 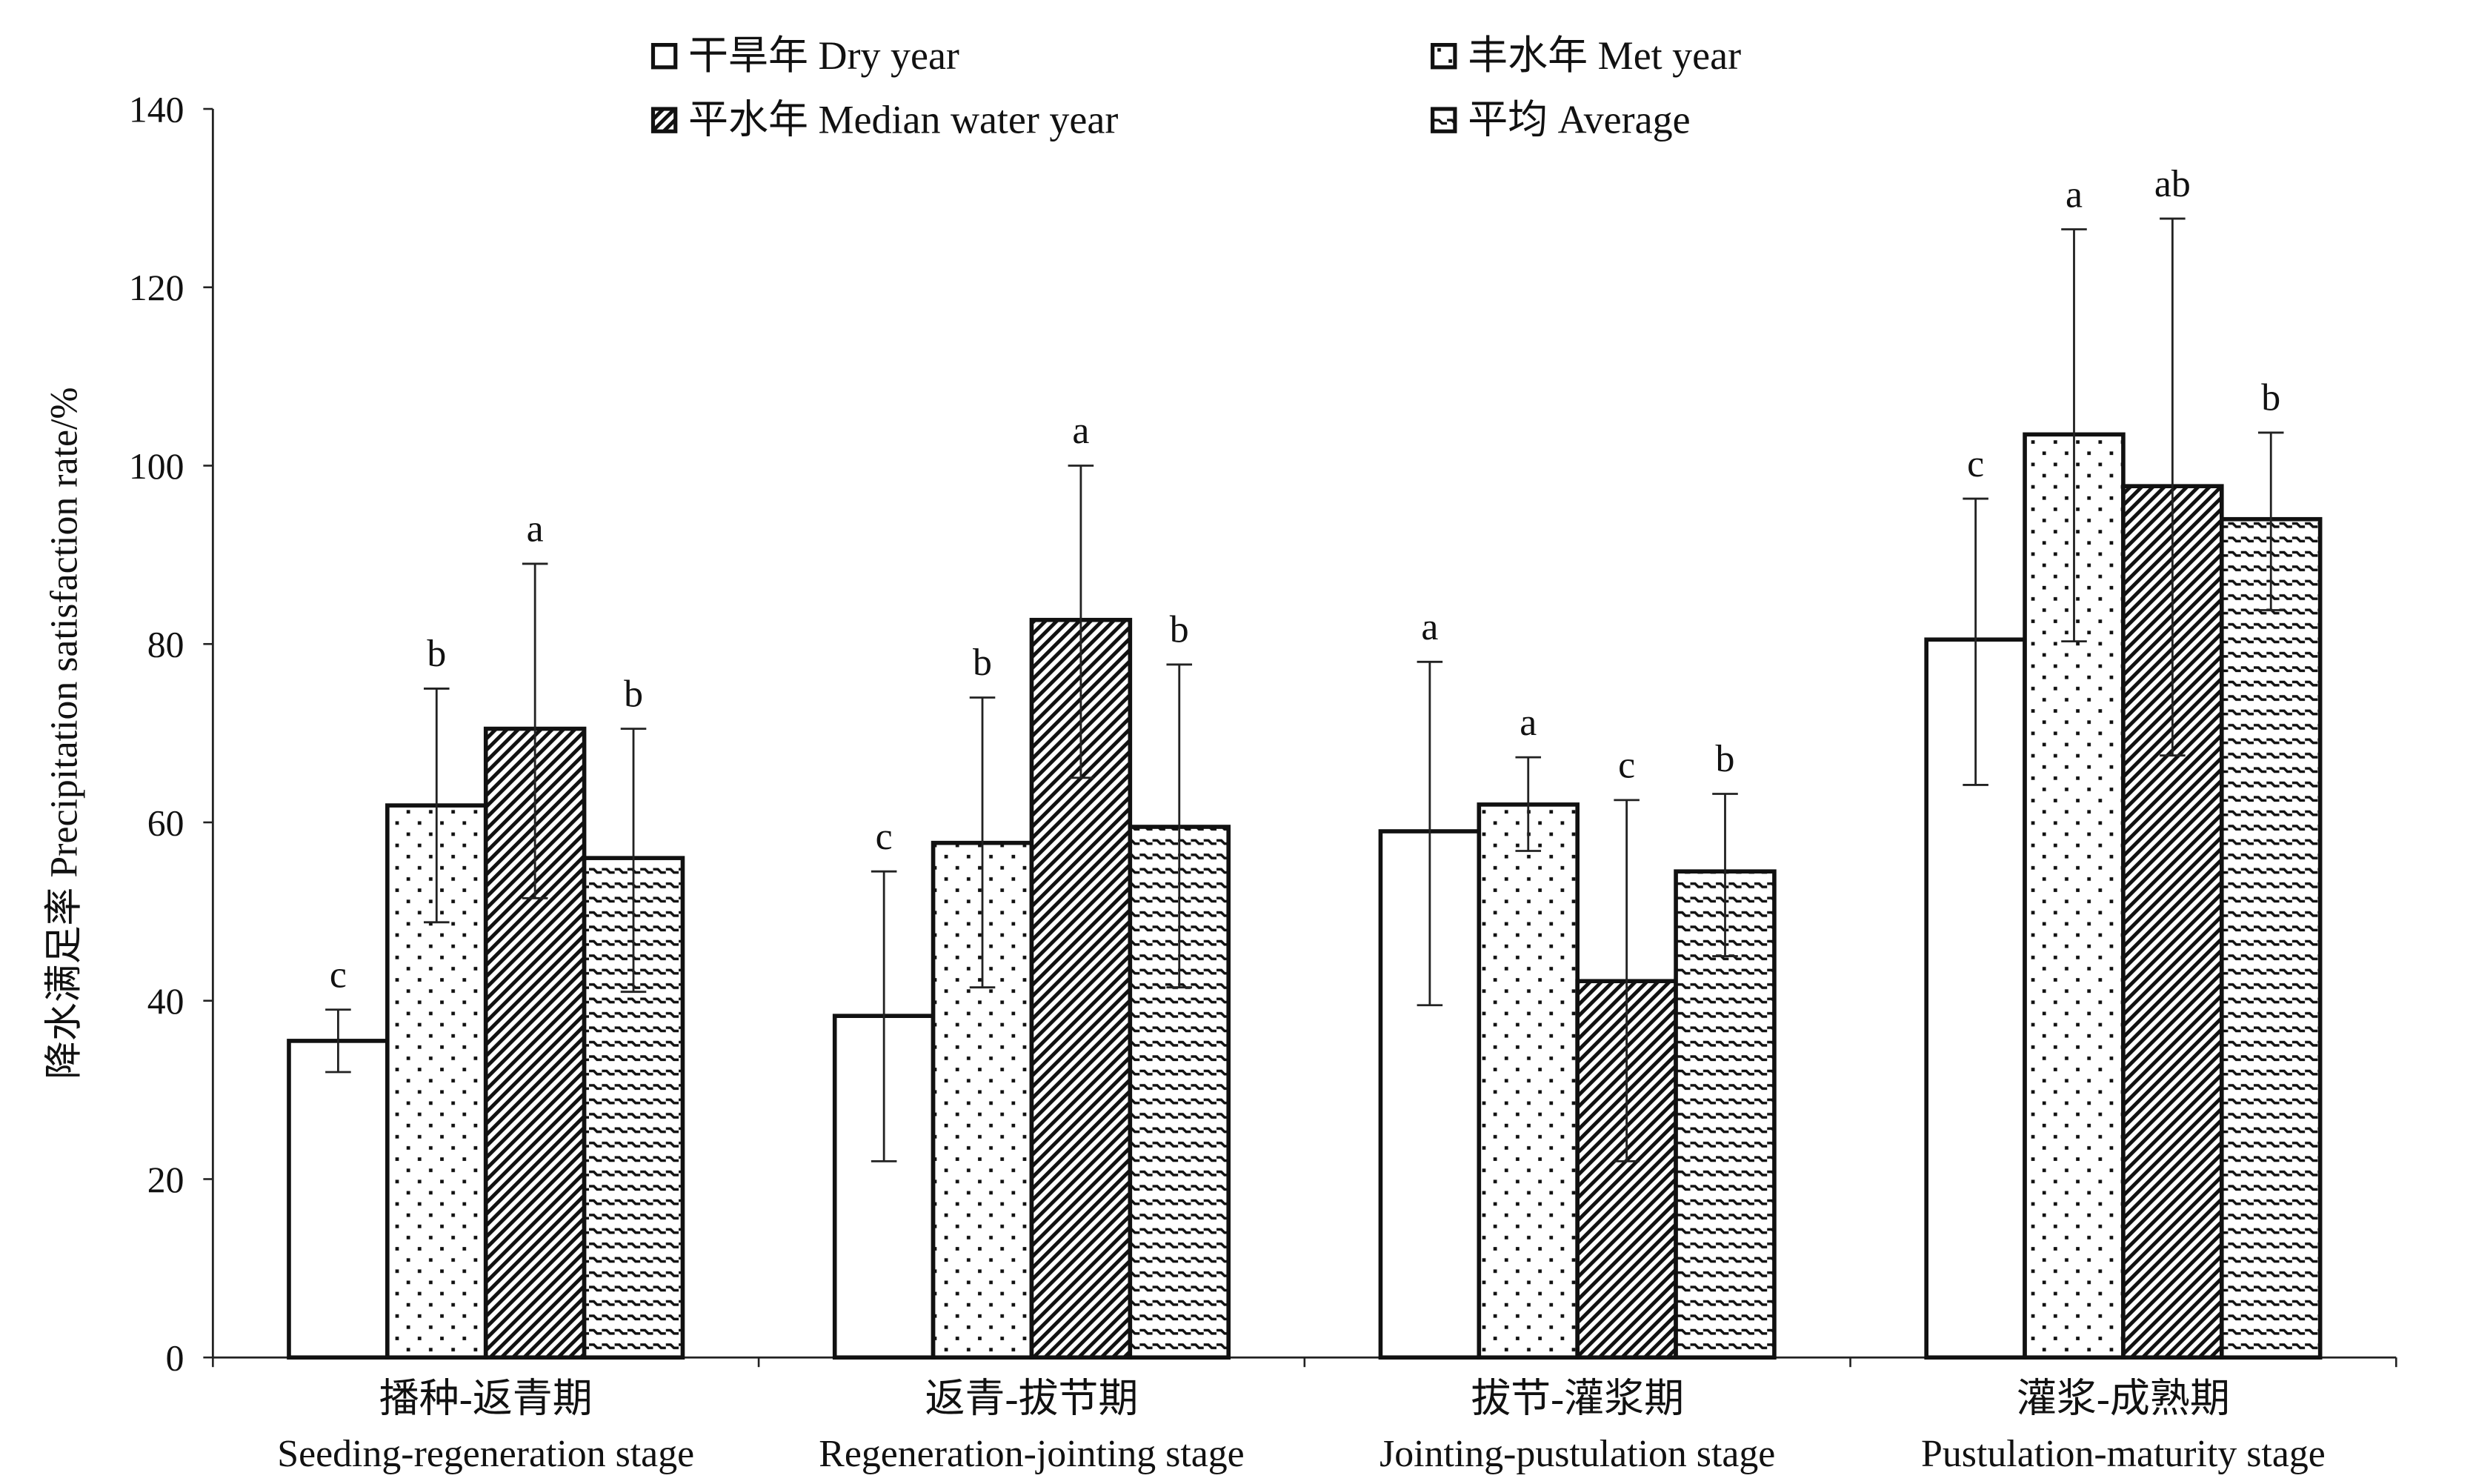 What do you see at coordinates (165, 645) in the screenshot?
I see `y-tick-label: 80` at bounding box center [165, 645].